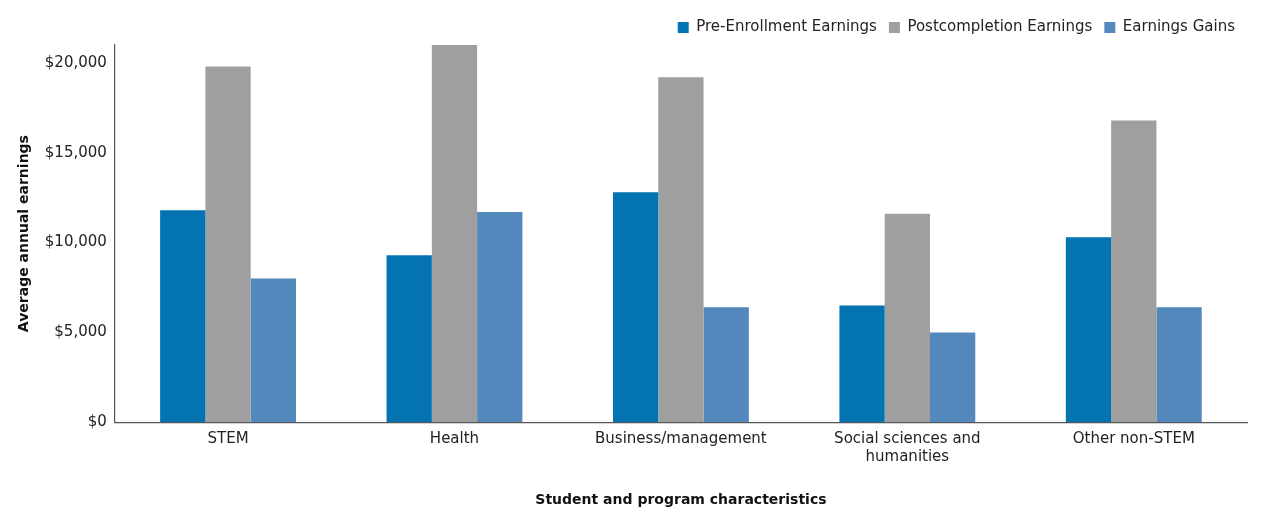  What do you see at coordinates (1179, 26) in the screenshot?
I see `legend-label: Earnings Gains` at bounding box center [1179, 26].